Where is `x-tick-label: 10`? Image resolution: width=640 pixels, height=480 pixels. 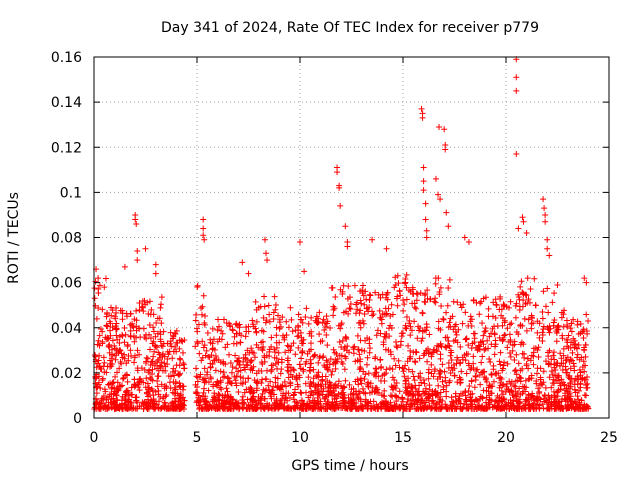
x-tick-label: 10 is located at coordinates (300, 438).